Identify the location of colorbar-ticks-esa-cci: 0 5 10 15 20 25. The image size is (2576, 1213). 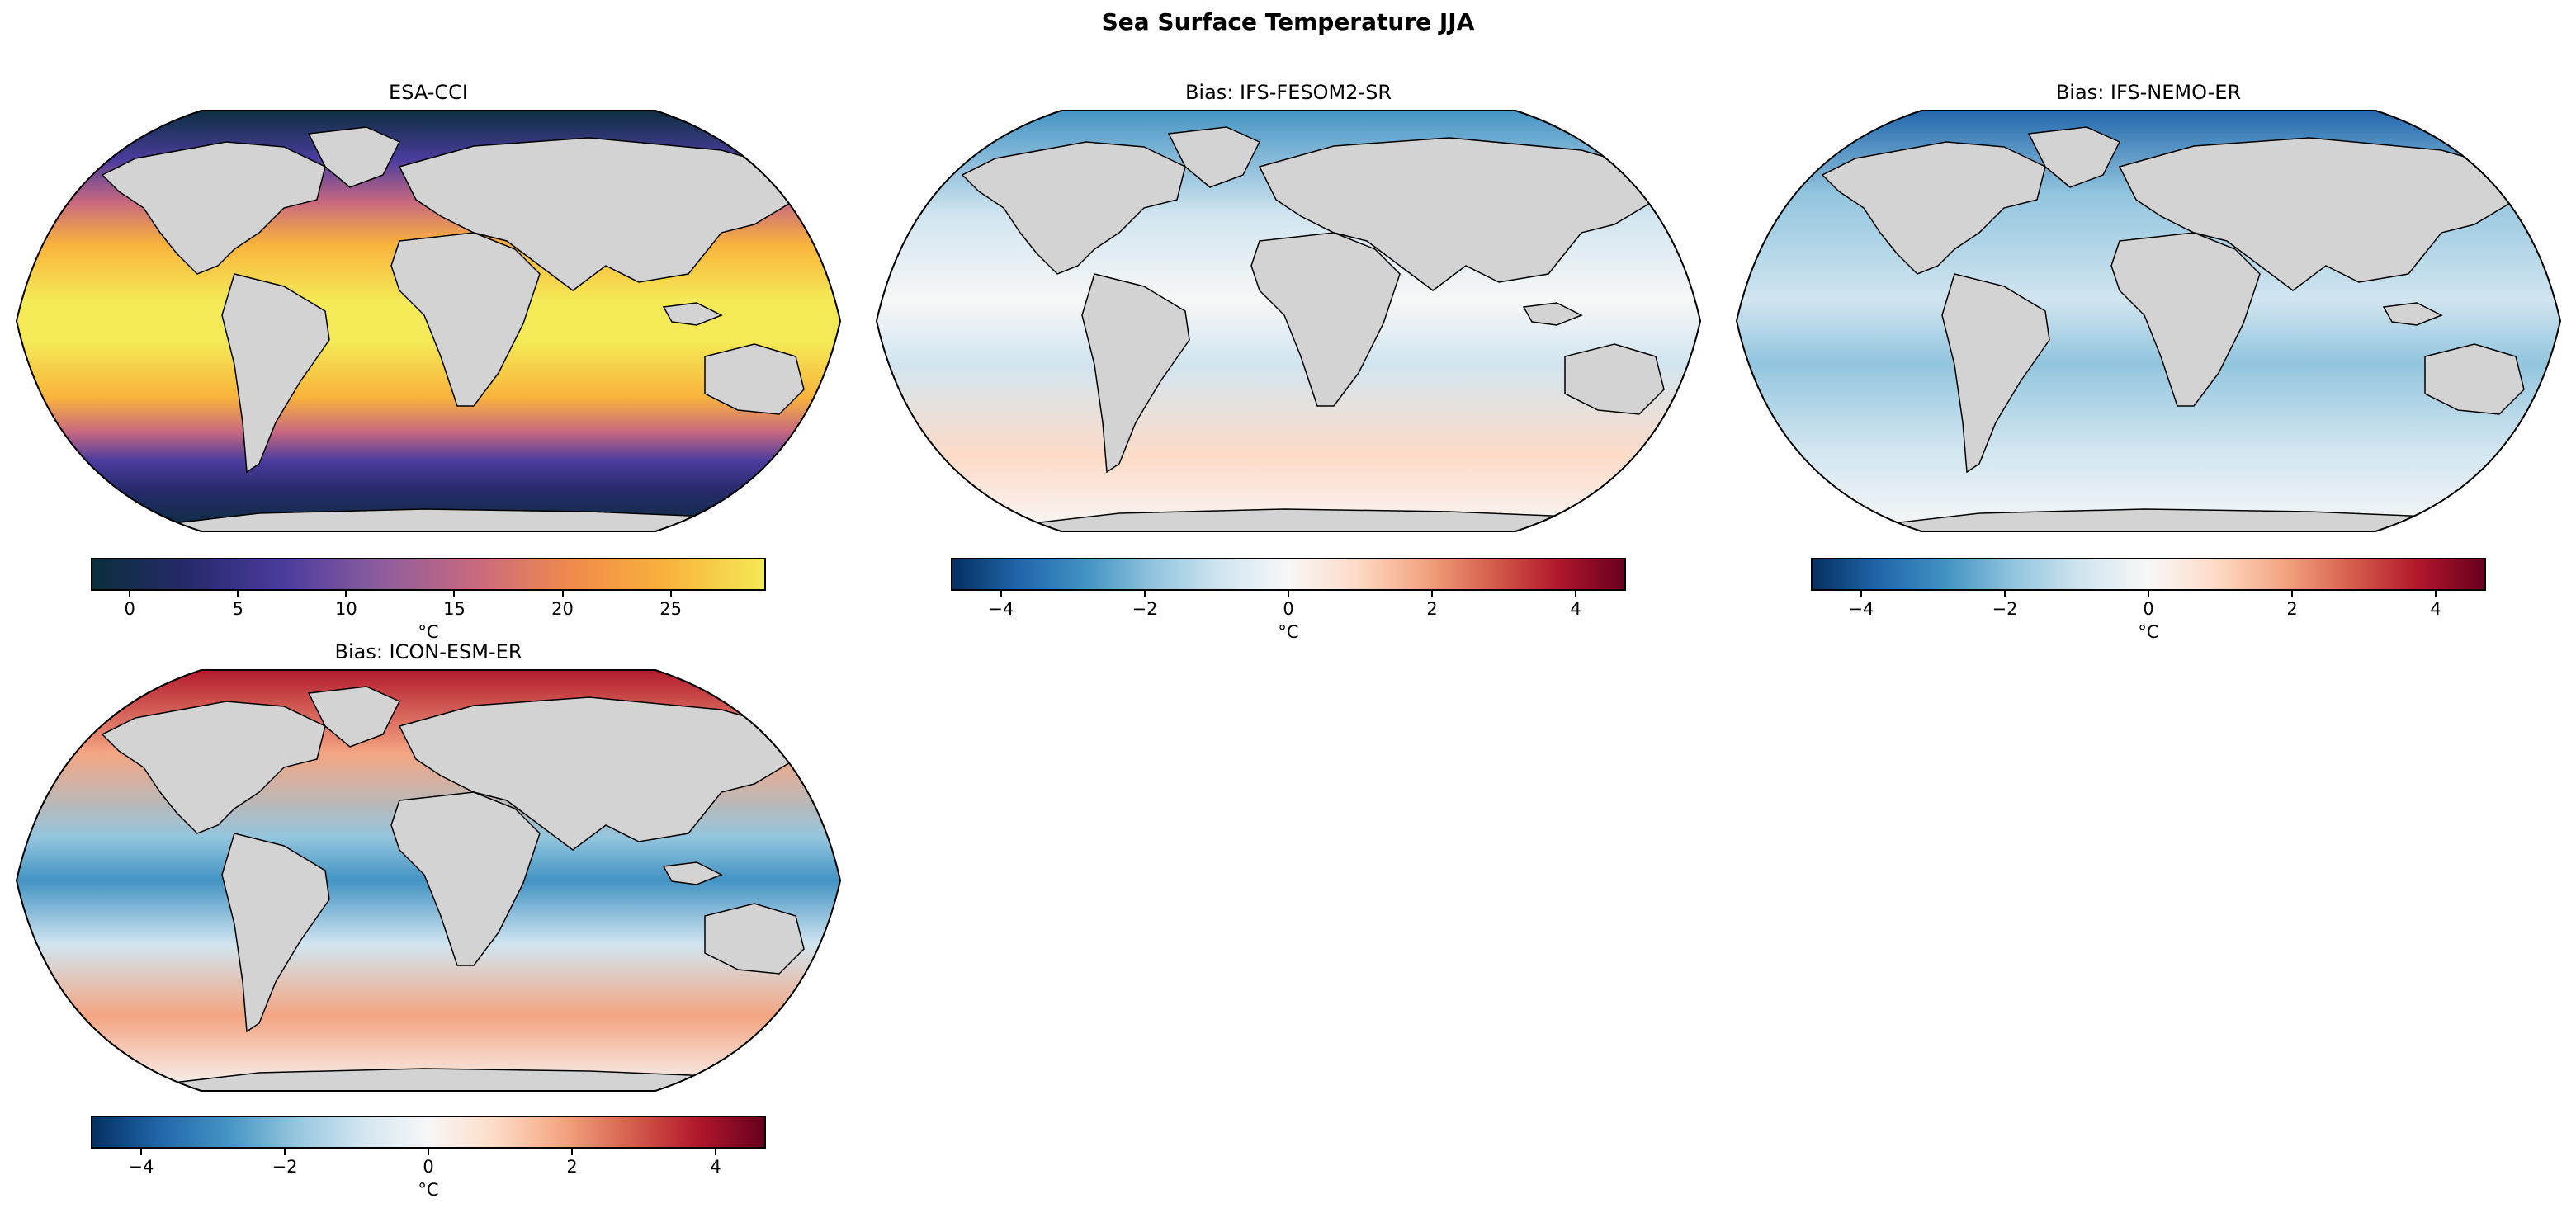
(428, 607).